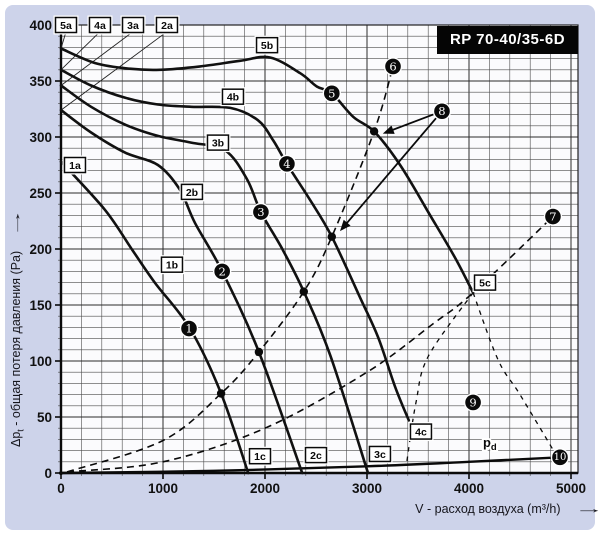 This screenshot has height=535, width=600. I want to click on marker-number: 1, so click(188, 329).